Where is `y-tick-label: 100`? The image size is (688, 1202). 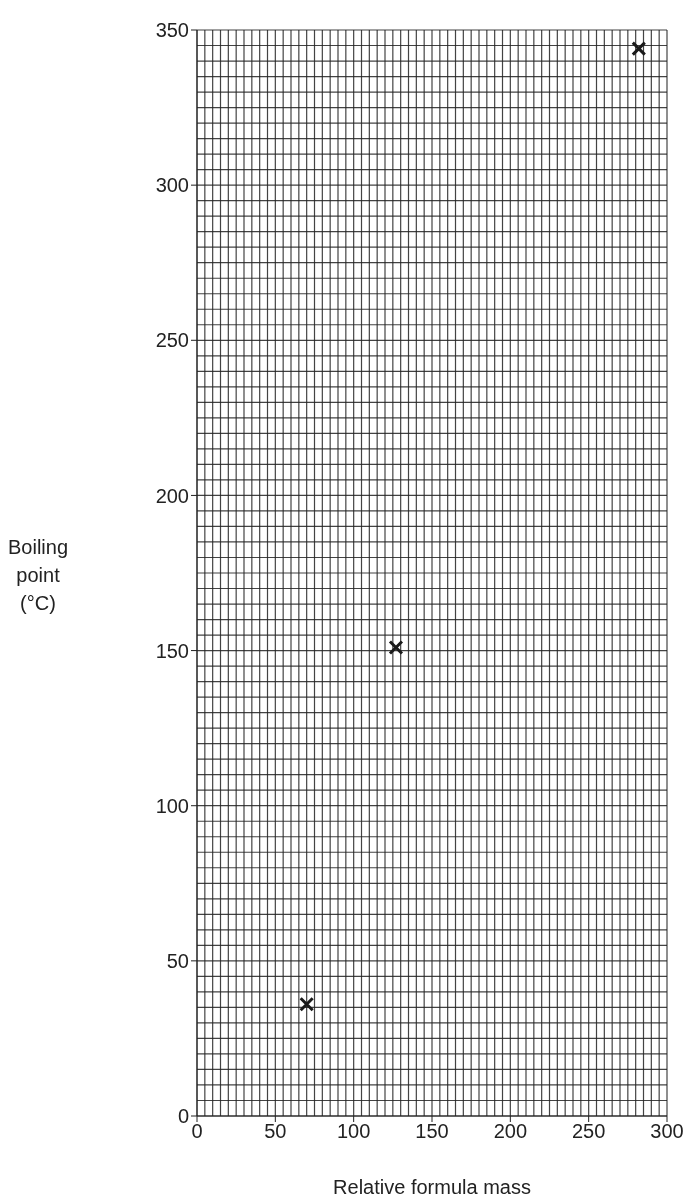 y-tick-label: 100 is located at coordinates (172, 805).